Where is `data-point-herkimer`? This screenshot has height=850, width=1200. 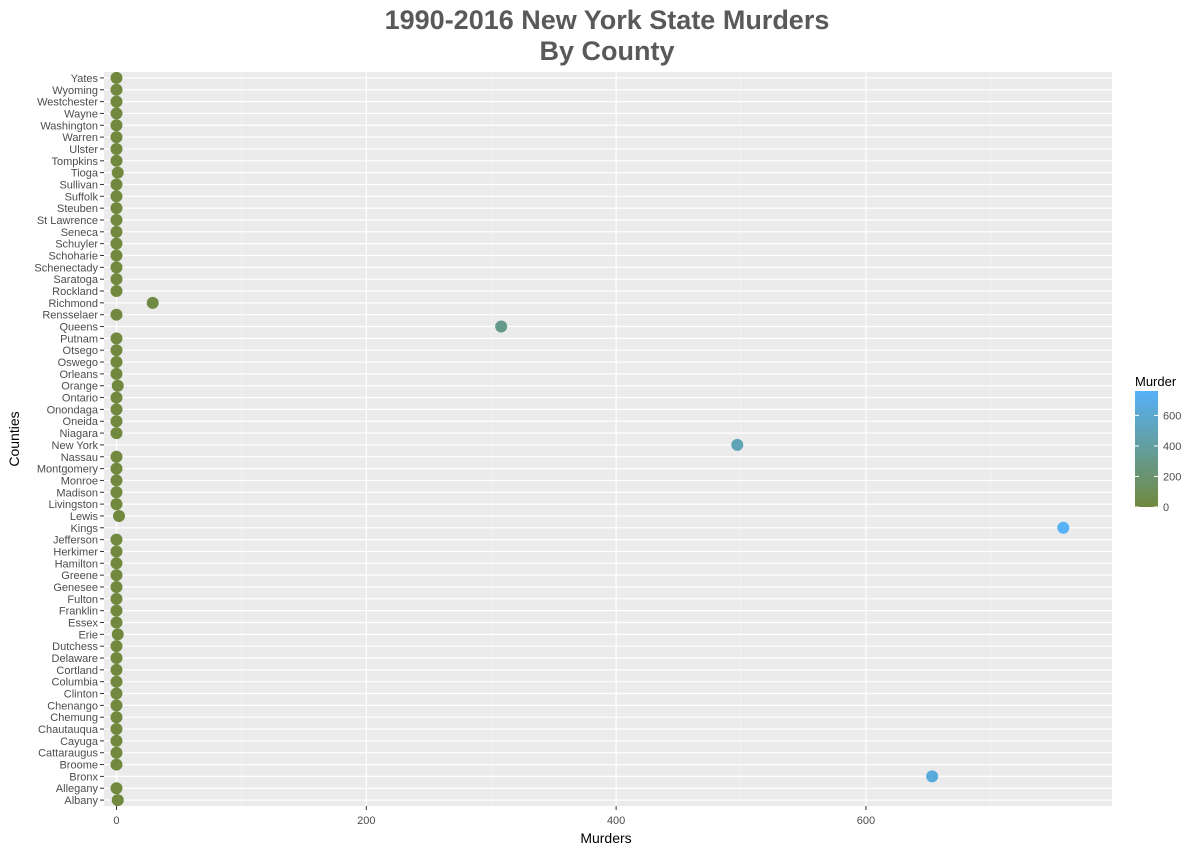
data-point-herkimer is located at coordinates (116, 551).